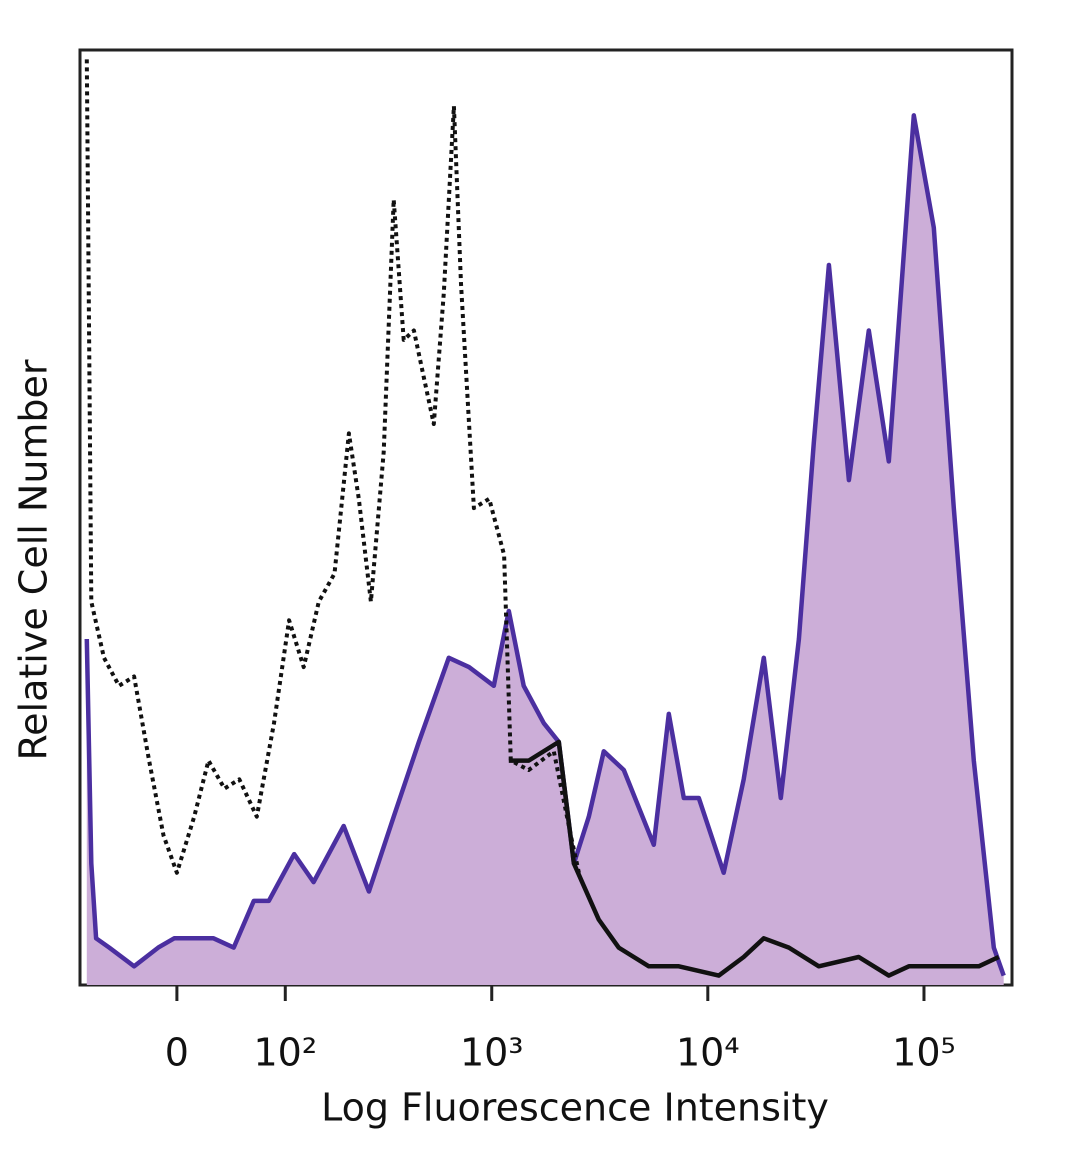 This screenshot has width=1080, height=1169. Describe the element at coordinates (924, 1053) in the screenshot. I see `x-tick-label: 10⁵` at that location.